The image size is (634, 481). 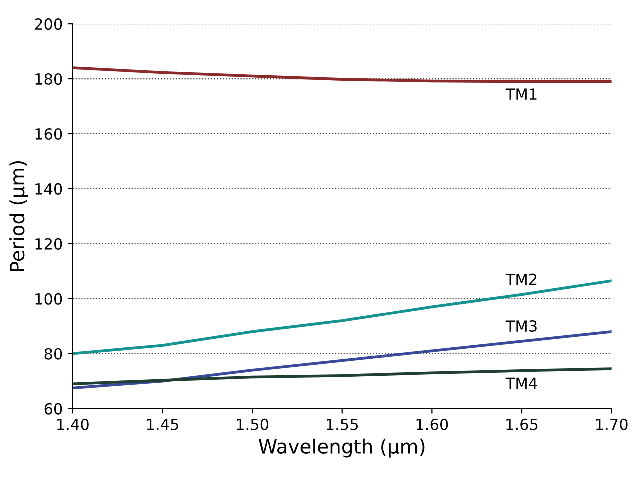 What do you see at coordinates (612, 424) in the screenshot?
I see `x-tick-label: 1.70` at bounding box center [612, 424].